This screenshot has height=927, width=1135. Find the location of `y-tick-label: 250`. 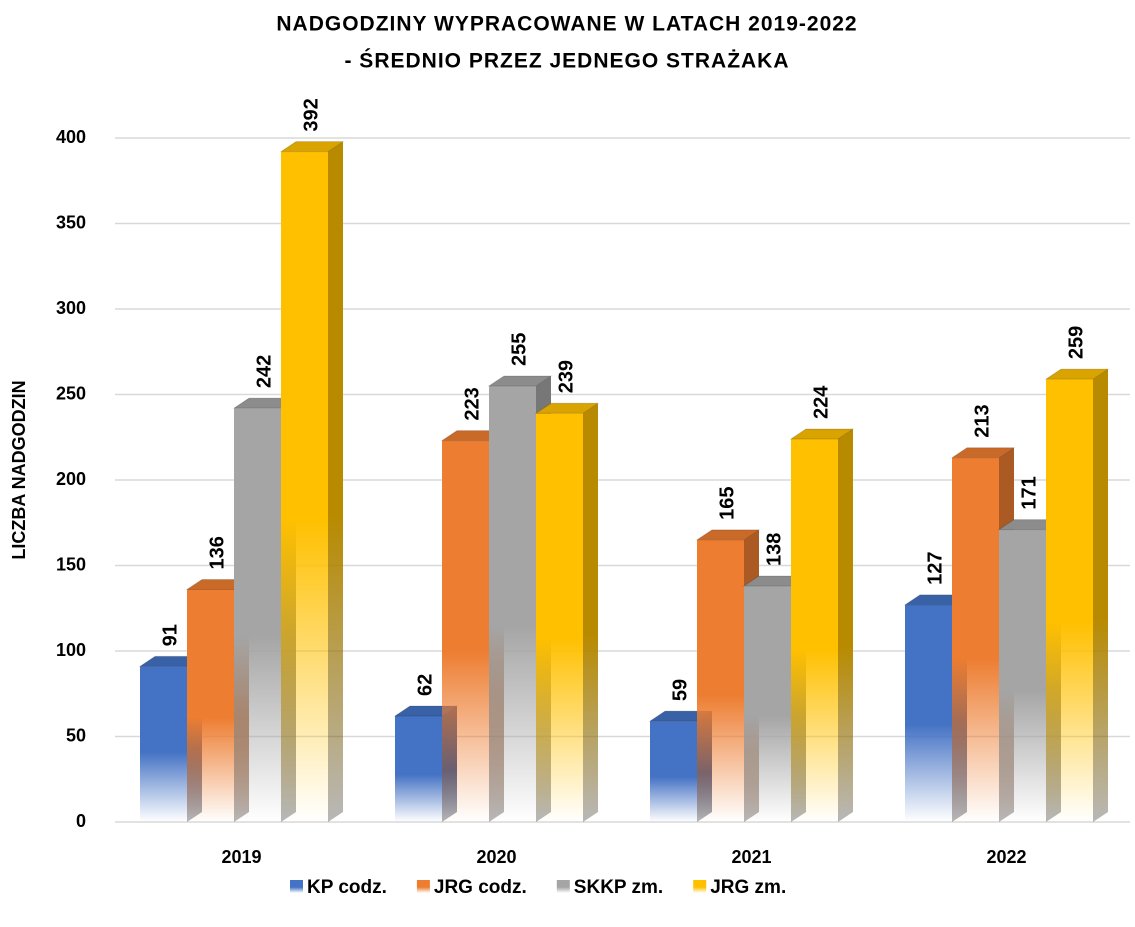

y-tick-label: 250 is located at coordinates (71, 393).